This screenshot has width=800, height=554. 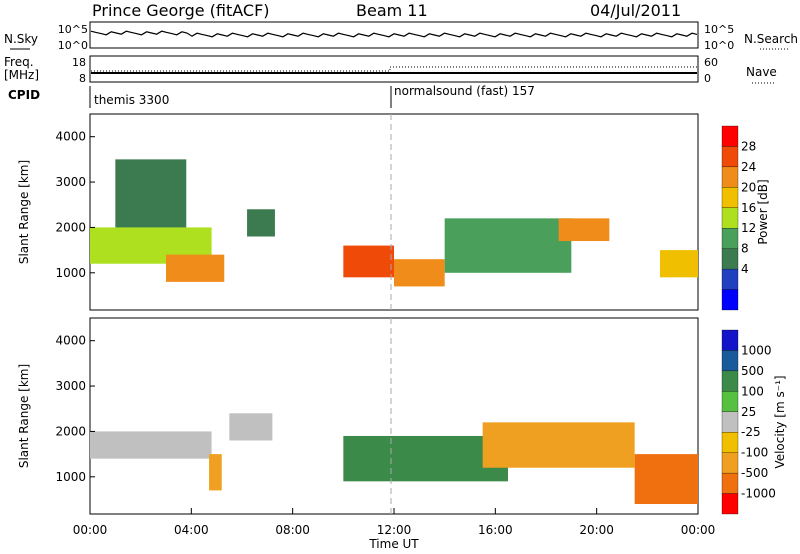 I want to click on power-colorbar-tick-6: 4, so click(x=745, y=269).